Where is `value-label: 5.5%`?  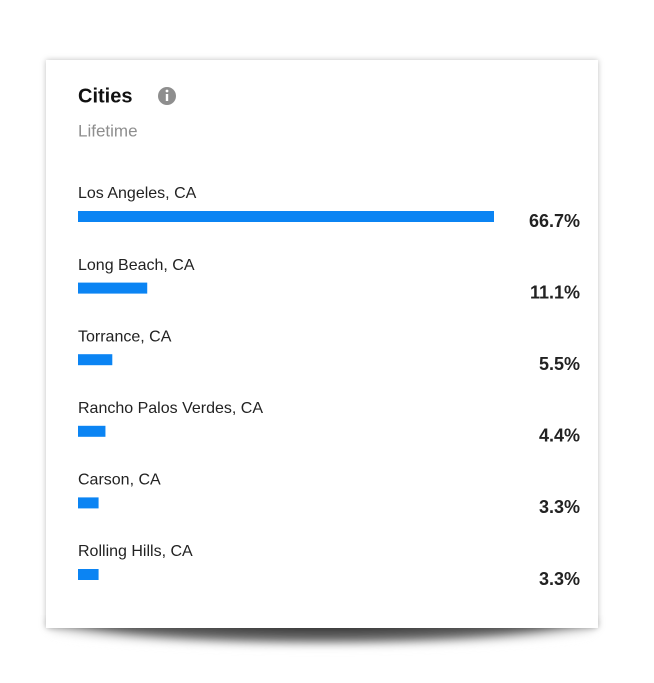 value-label: 5.5% is located at coordinates (559, 364).